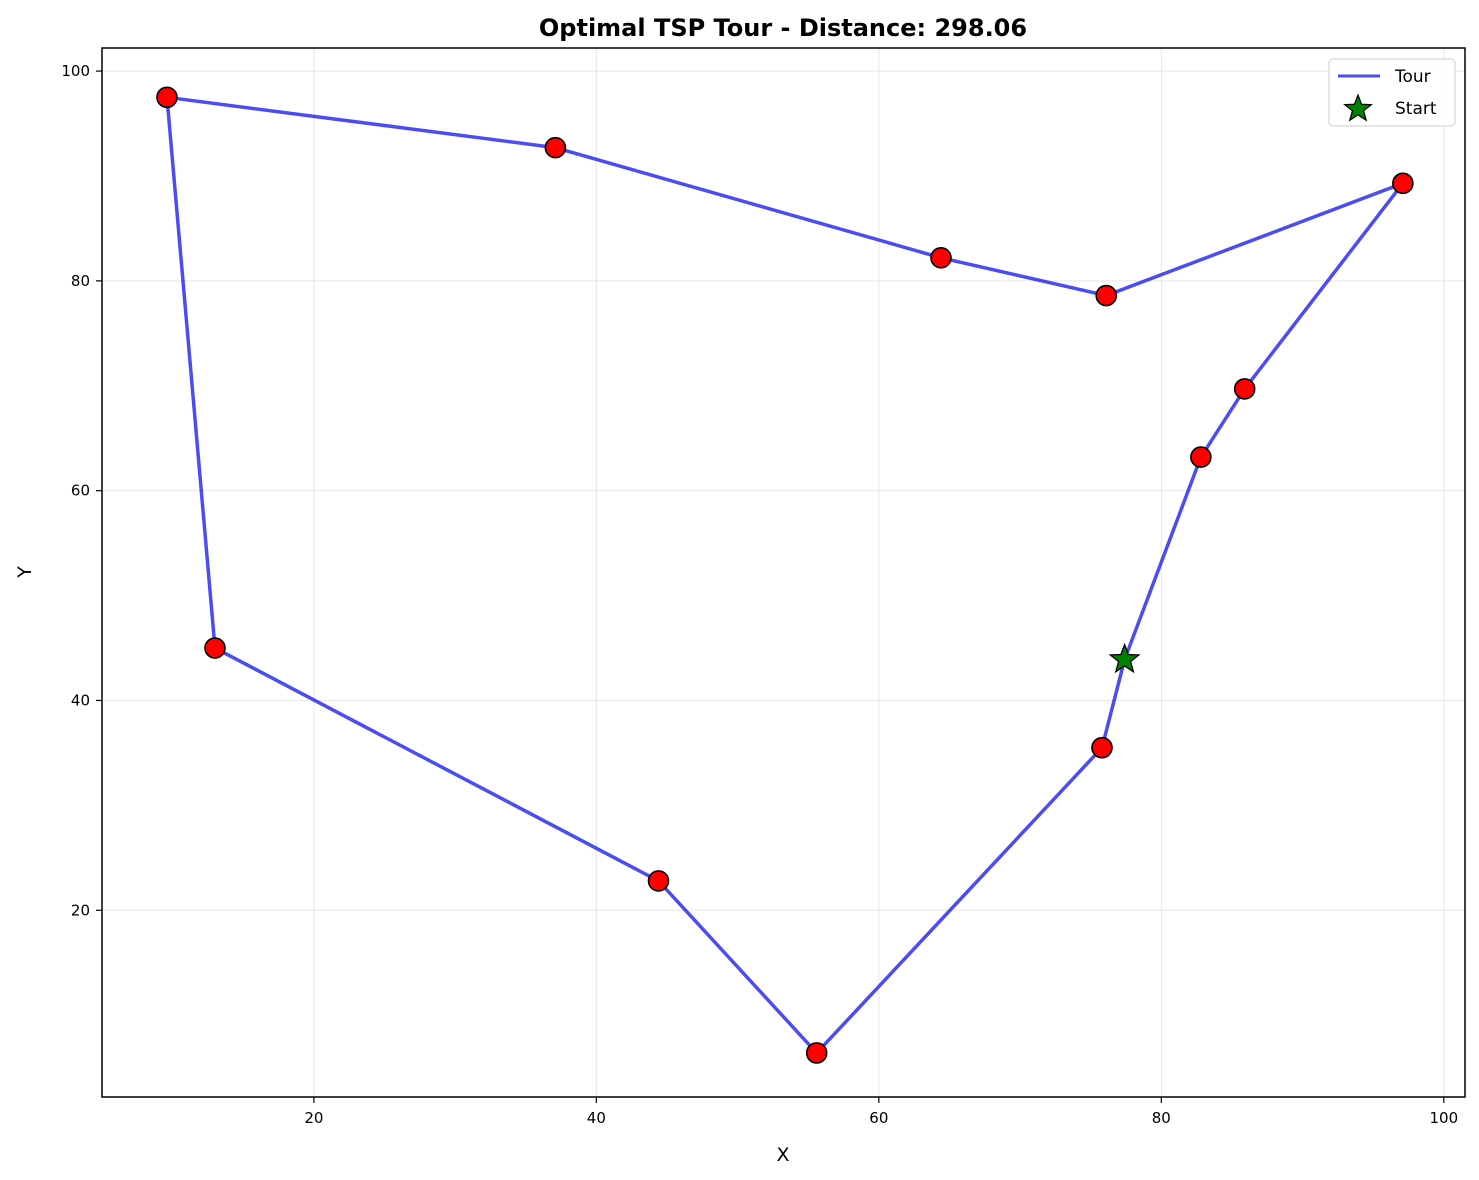 The height and width of the screenshot is (1180, 1479). Describe the element at coordinates (25, 572) in the screenshot. I see `y-axis-label: Y` at that location.